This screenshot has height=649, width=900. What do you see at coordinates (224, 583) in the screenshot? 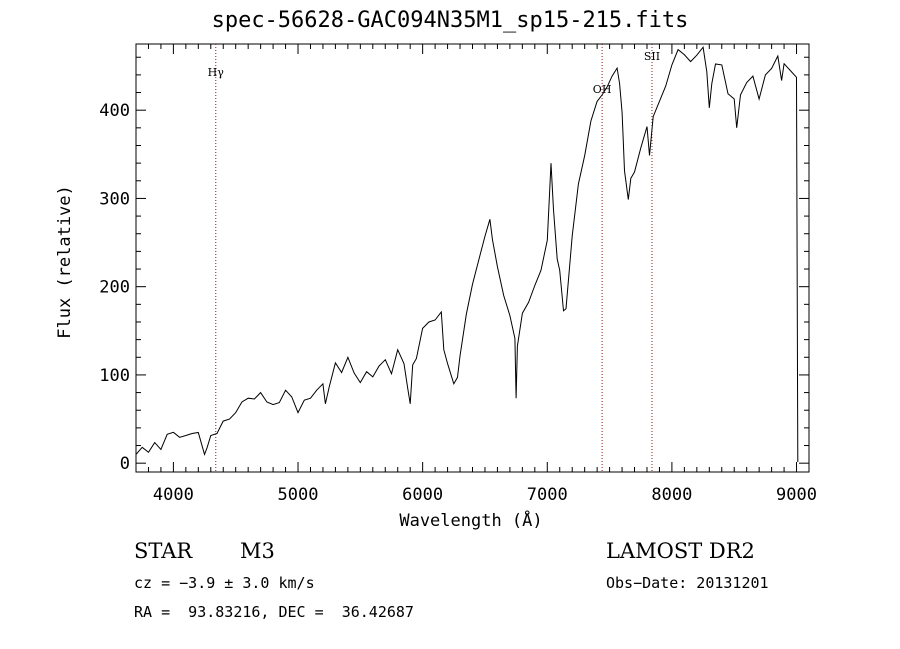
I see `cz-value: cz = −3.9 ± 3.0 km/s` at bounding box center [224, 583].